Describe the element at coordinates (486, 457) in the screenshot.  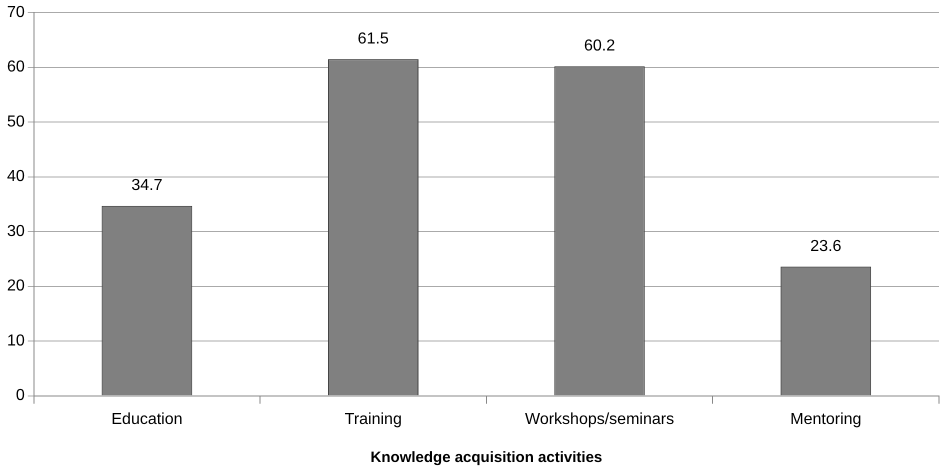
I see `x-axis-title: Knowledge acquisition activities` at that location.